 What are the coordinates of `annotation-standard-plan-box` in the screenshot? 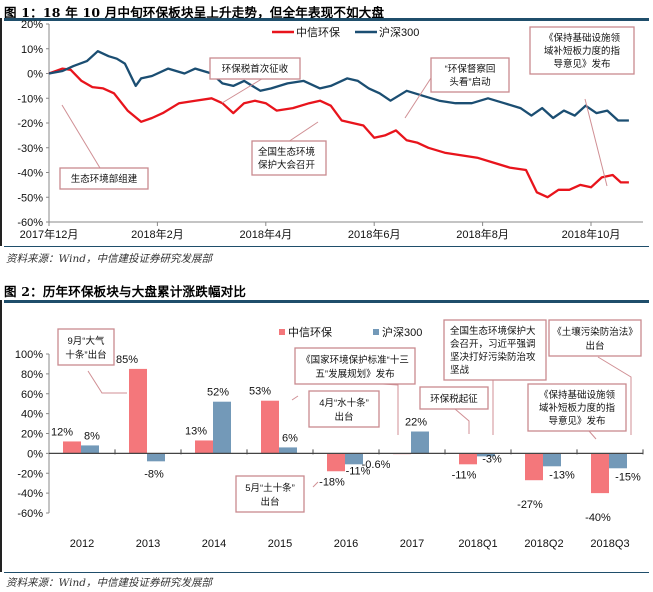 It's located at (355, 366).